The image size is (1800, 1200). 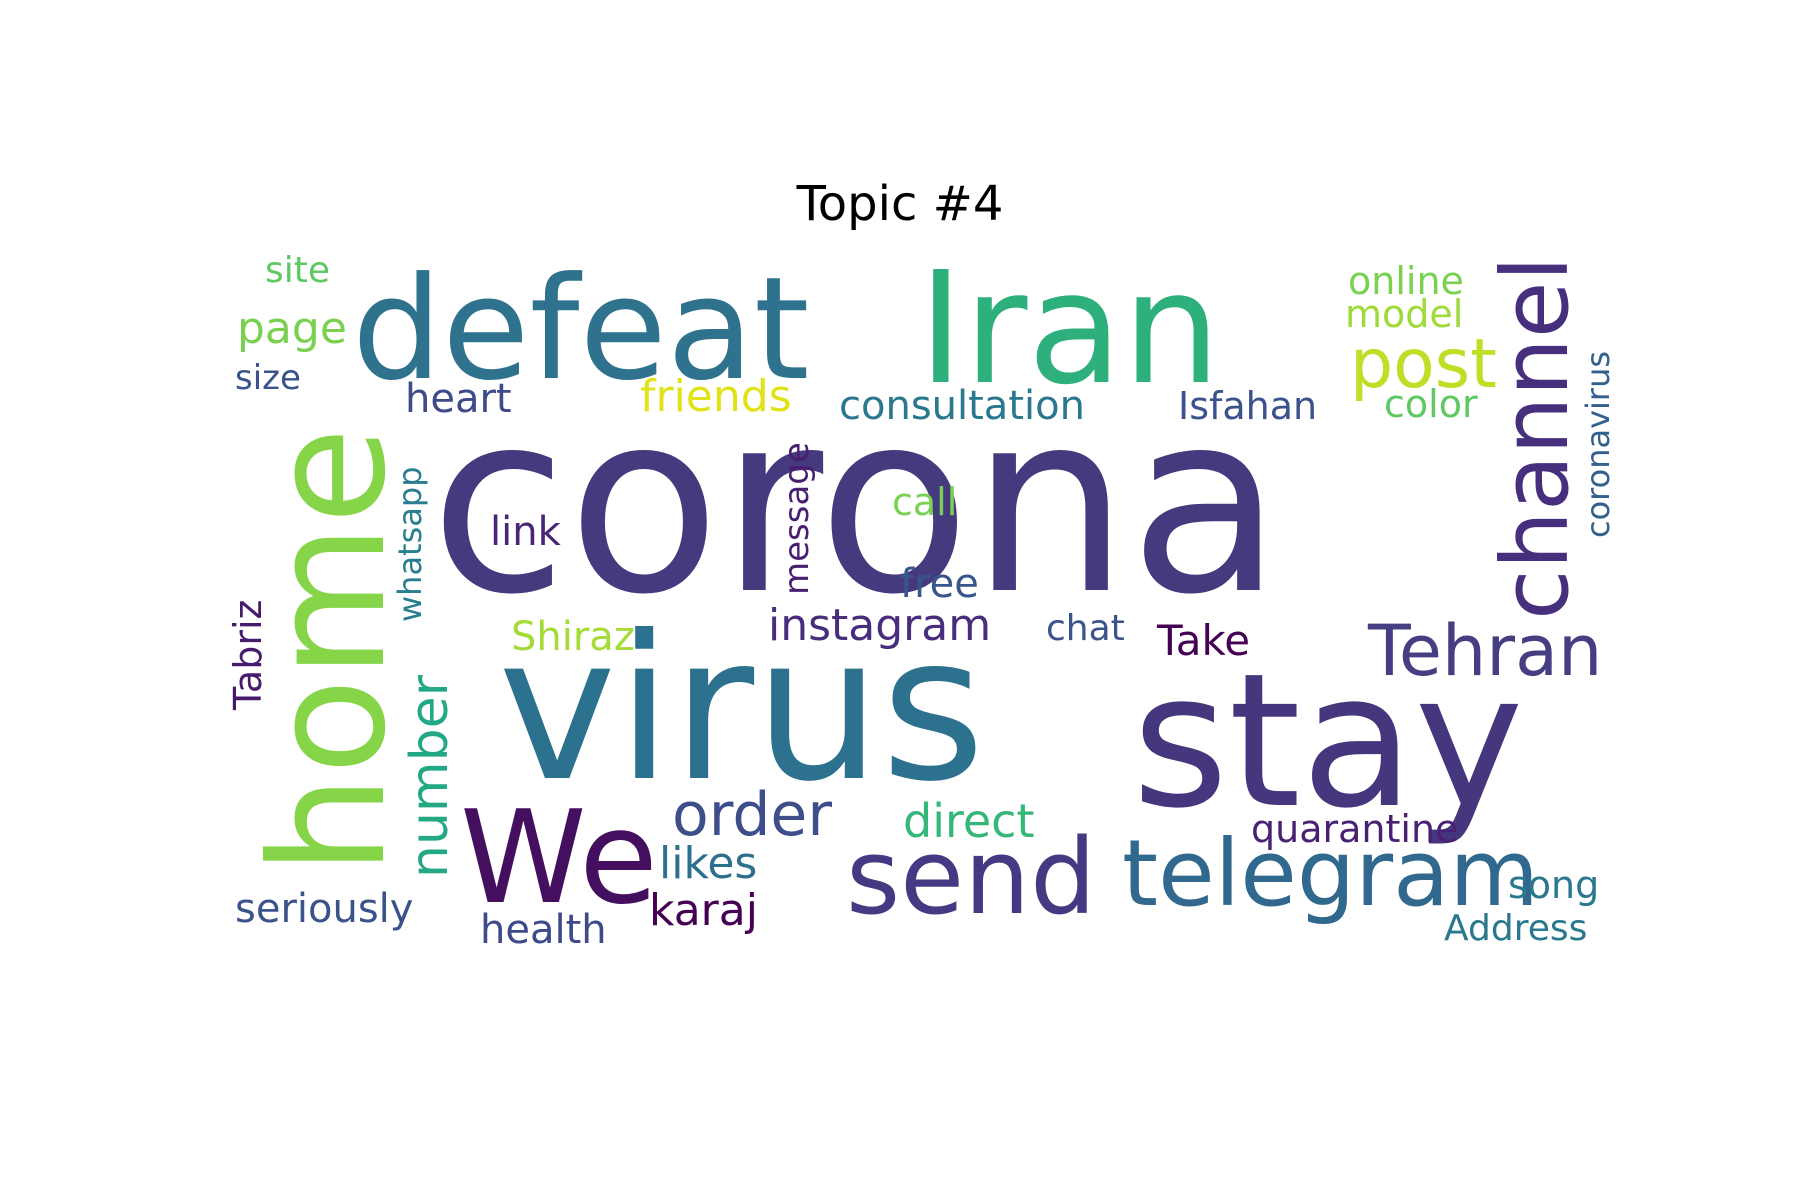 I want to click on word-model: model, so click(x=1404, y=314).